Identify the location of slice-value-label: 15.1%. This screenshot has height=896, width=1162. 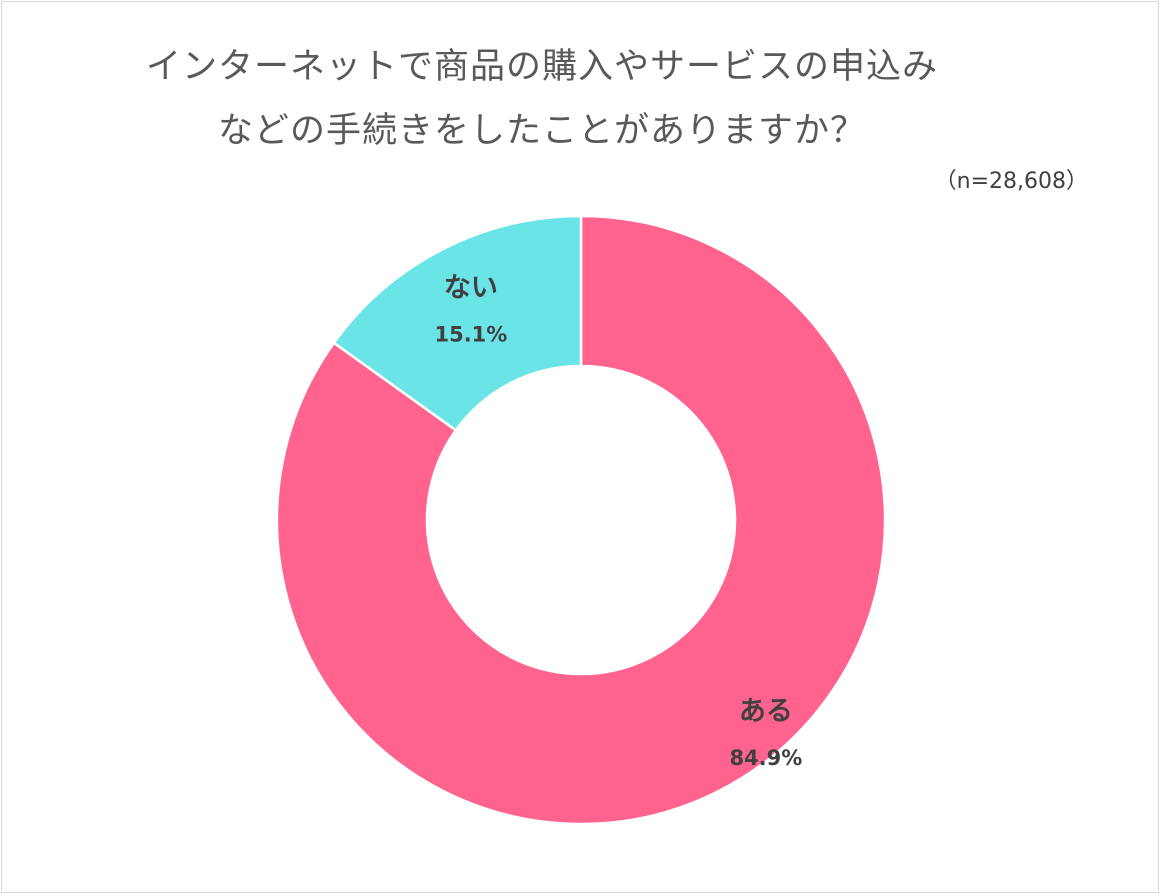
(470, 335).